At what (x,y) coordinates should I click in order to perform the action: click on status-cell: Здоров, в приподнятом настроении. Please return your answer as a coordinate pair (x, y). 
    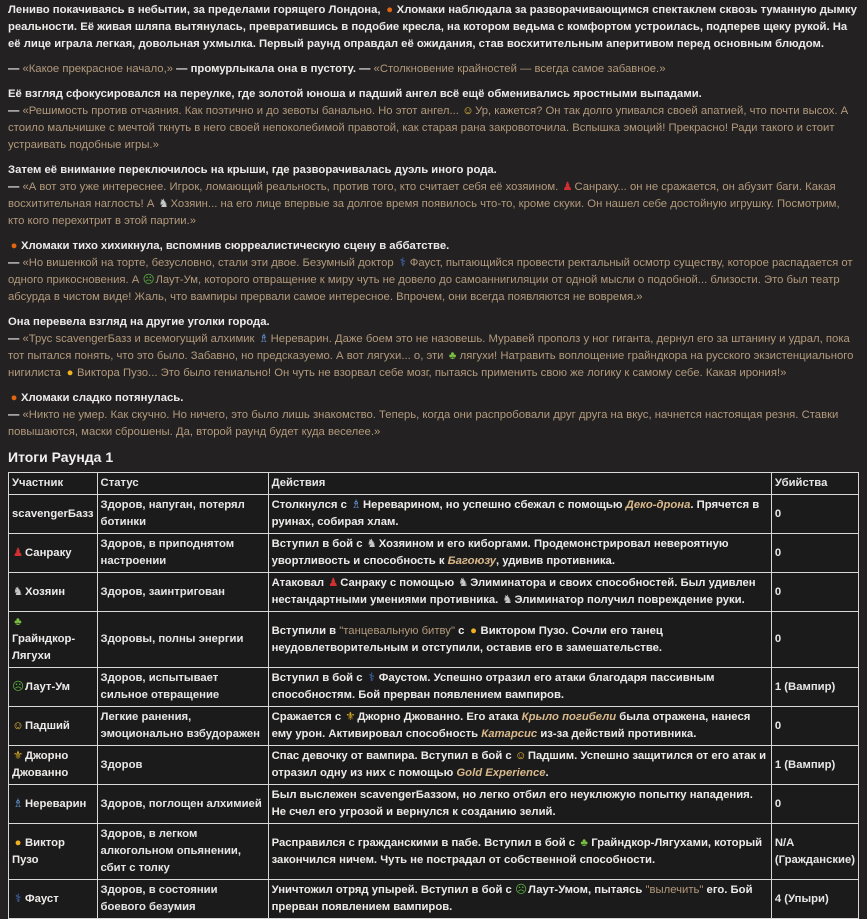
    Looking at the image, I should click on (182, 553).